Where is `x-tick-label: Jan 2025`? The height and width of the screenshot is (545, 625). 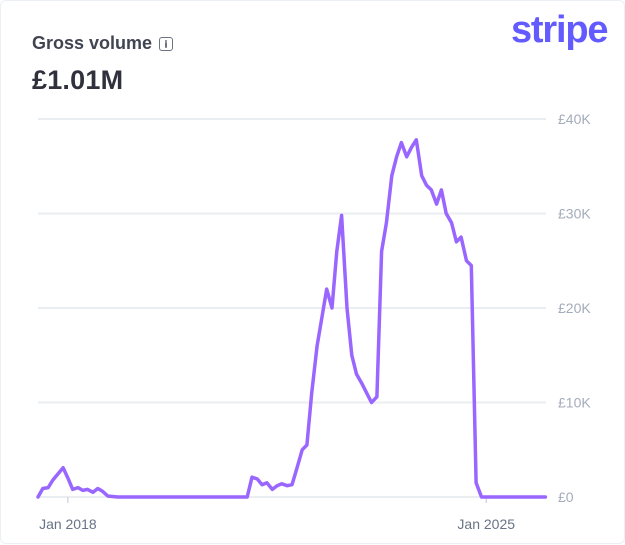 x-tick-label: Jan 2025 is located at coordinates (486, 524).